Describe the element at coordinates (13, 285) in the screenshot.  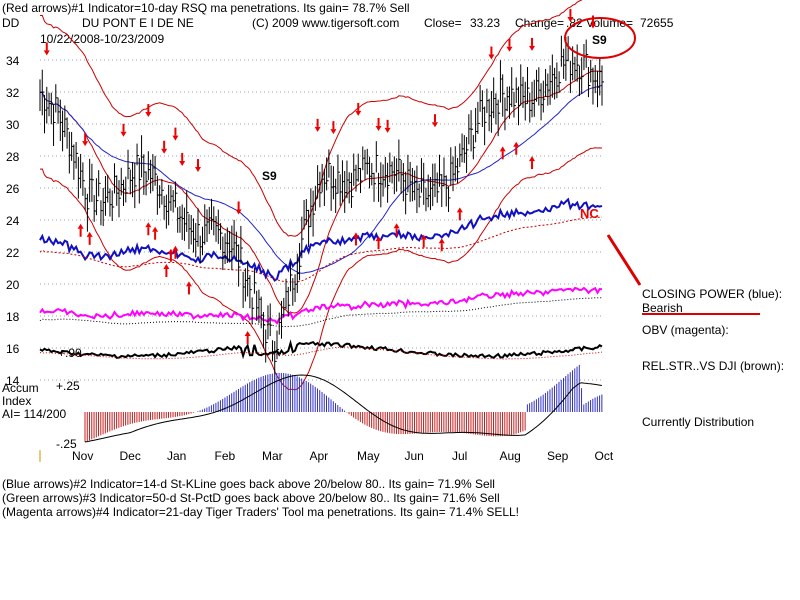
I see `y-tick-label: 20` at that location.